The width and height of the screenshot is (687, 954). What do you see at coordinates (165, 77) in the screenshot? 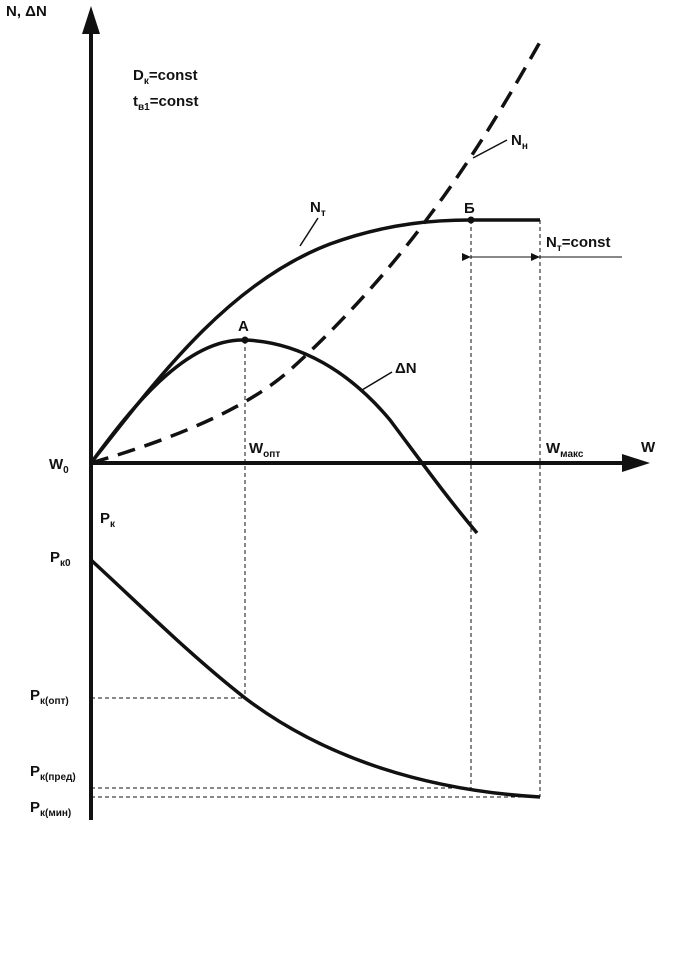
I see `note-dk: Dк=const` at bounding box center [165, 77].